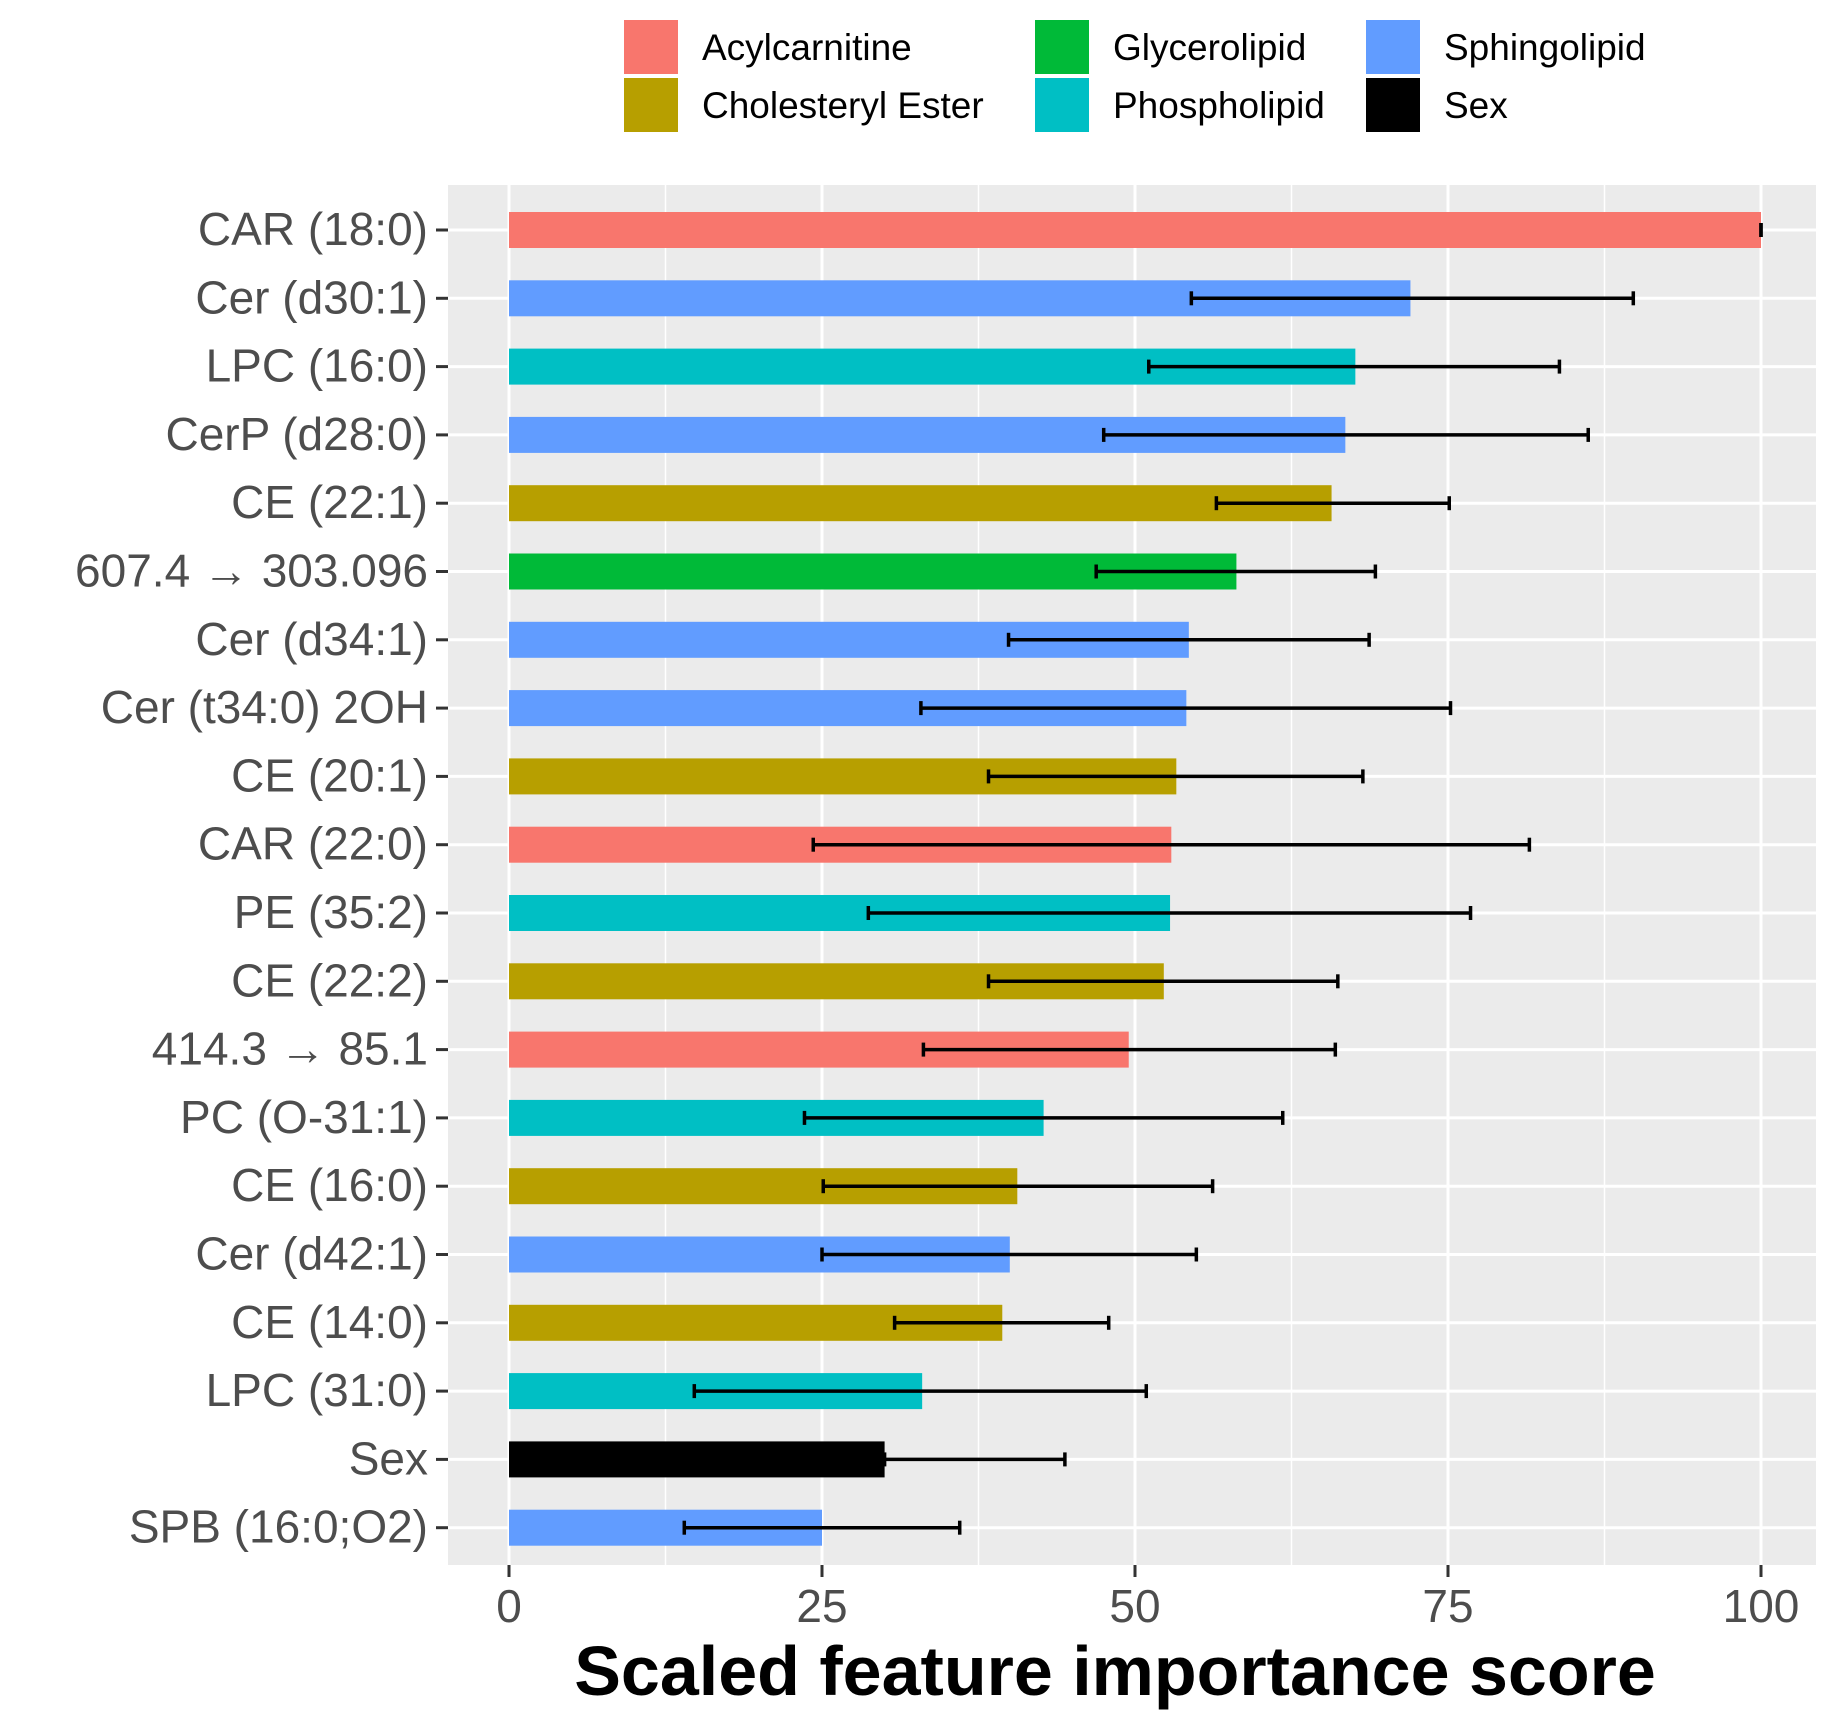 Image resolution: width=1835 pixels, height=1716 pixels. What do you see at coordinates (331, 912) in the screenshot?
I see `y-tick-label: PE (35:2)` at bounding box center [331, 912].